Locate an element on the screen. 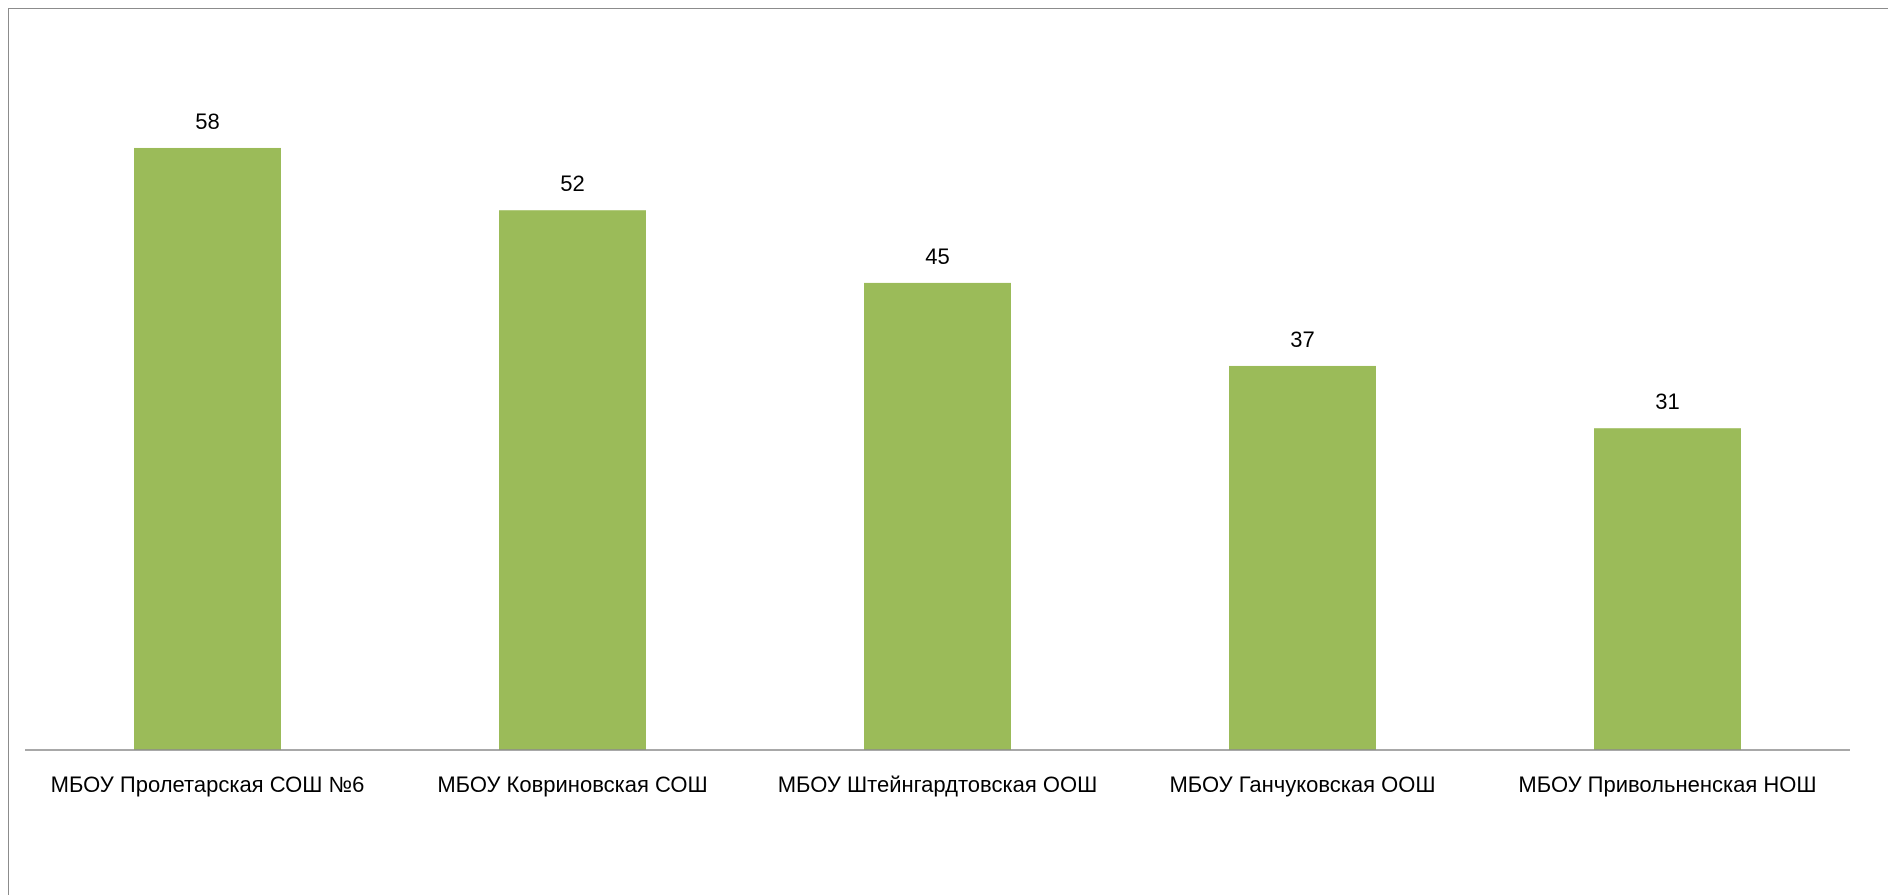 This screenshot has height=895, width=1888. bar-value-label-5: 31 is located at coordinates (1667, 401).